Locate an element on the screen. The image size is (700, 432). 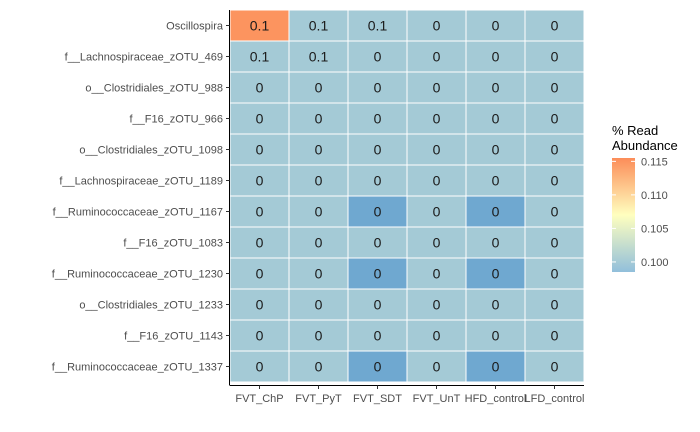
x-tick-label: FVT_UnT is located at coordinates (437, 399).